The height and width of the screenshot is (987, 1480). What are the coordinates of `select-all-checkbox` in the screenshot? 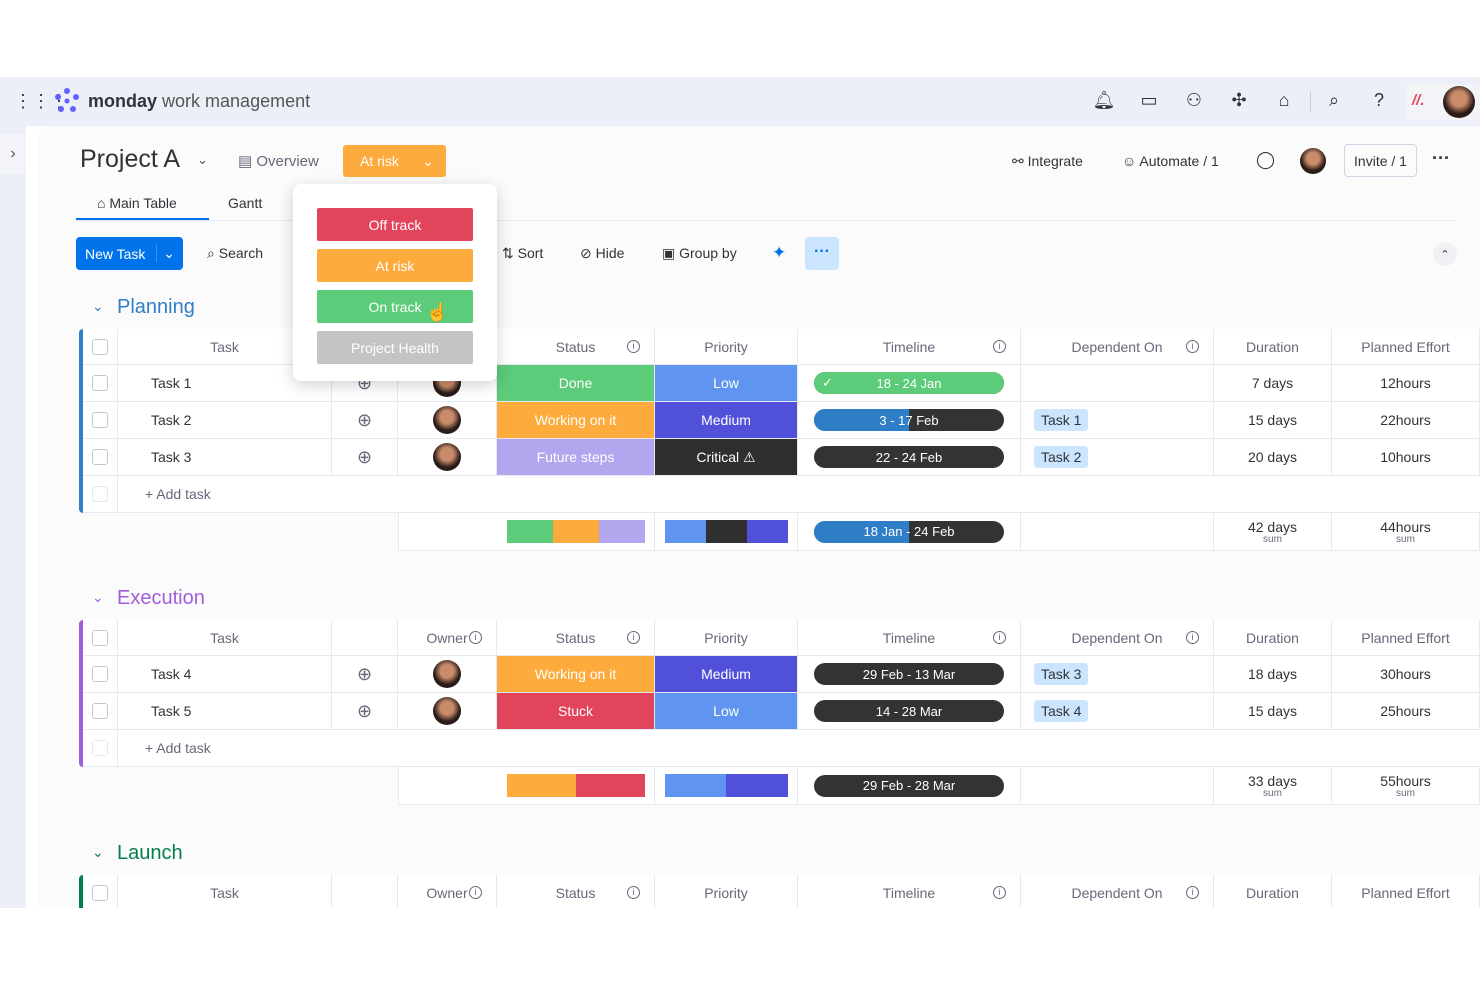 It's located at (100, 892).